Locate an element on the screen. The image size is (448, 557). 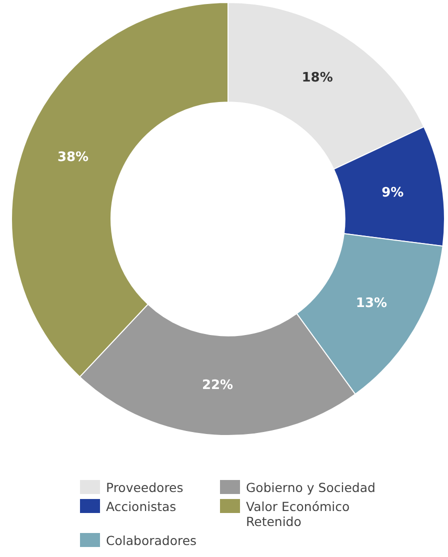
data-label: 18% is located at coordinates (317, 78).